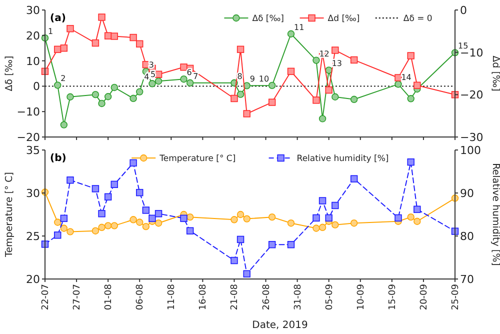  I want to click on y-tick-label: 25, so click(33, 236).